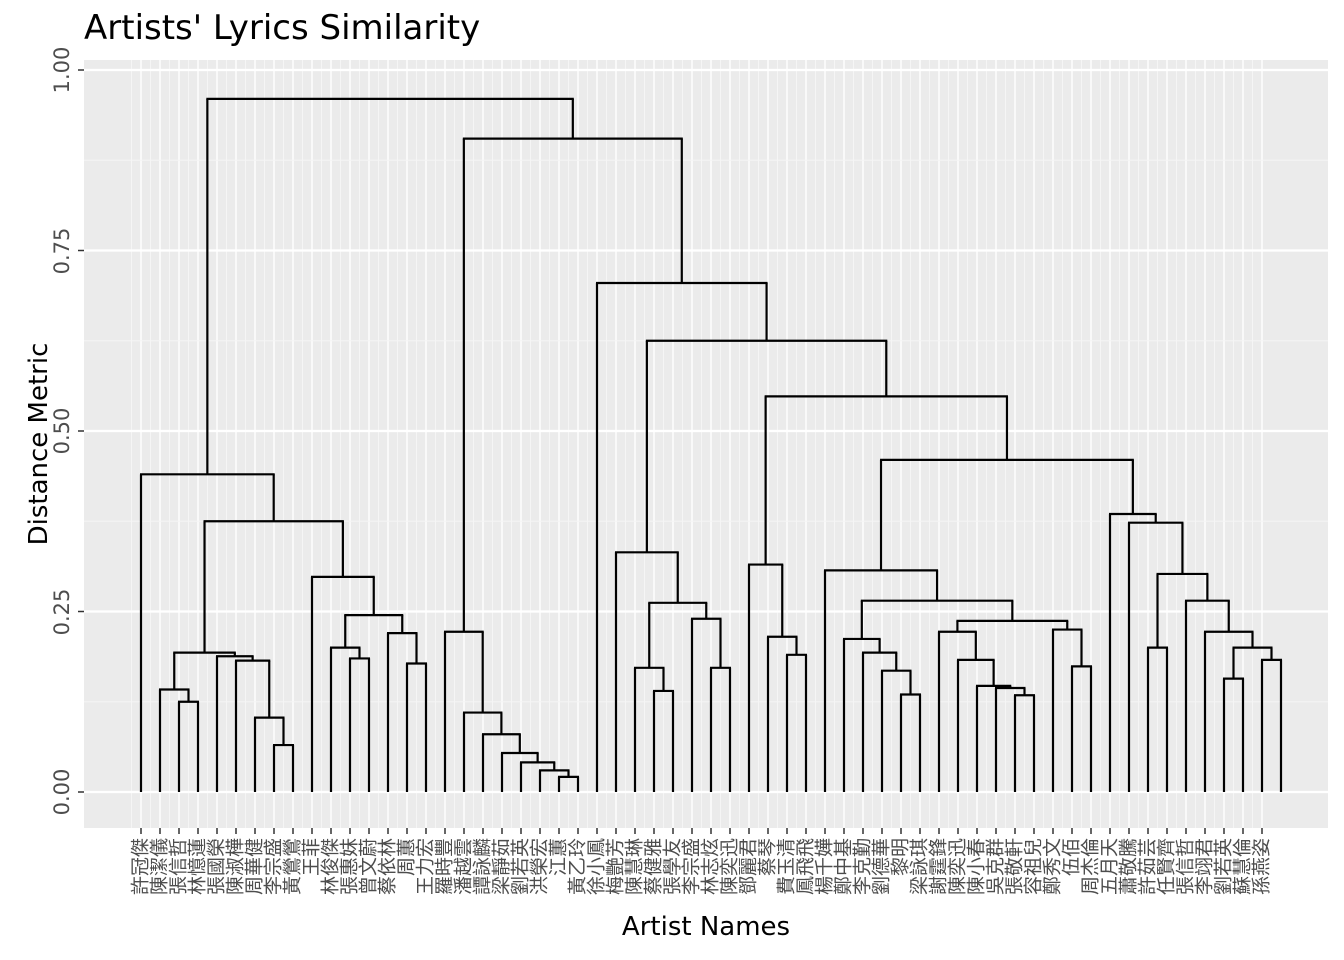  I want to click on x-tick-label: 五月天, so click(1110, 866).